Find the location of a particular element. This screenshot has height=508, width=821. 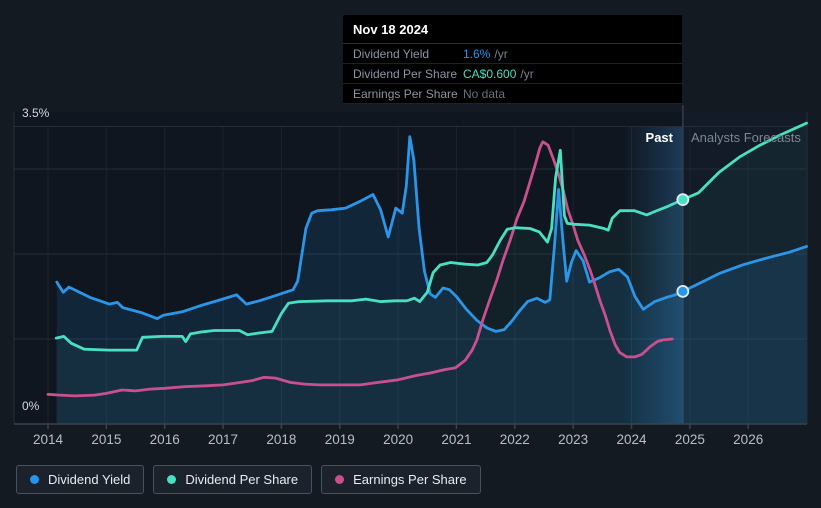

svg-text: 2014 is located at coordinates (48, 439).